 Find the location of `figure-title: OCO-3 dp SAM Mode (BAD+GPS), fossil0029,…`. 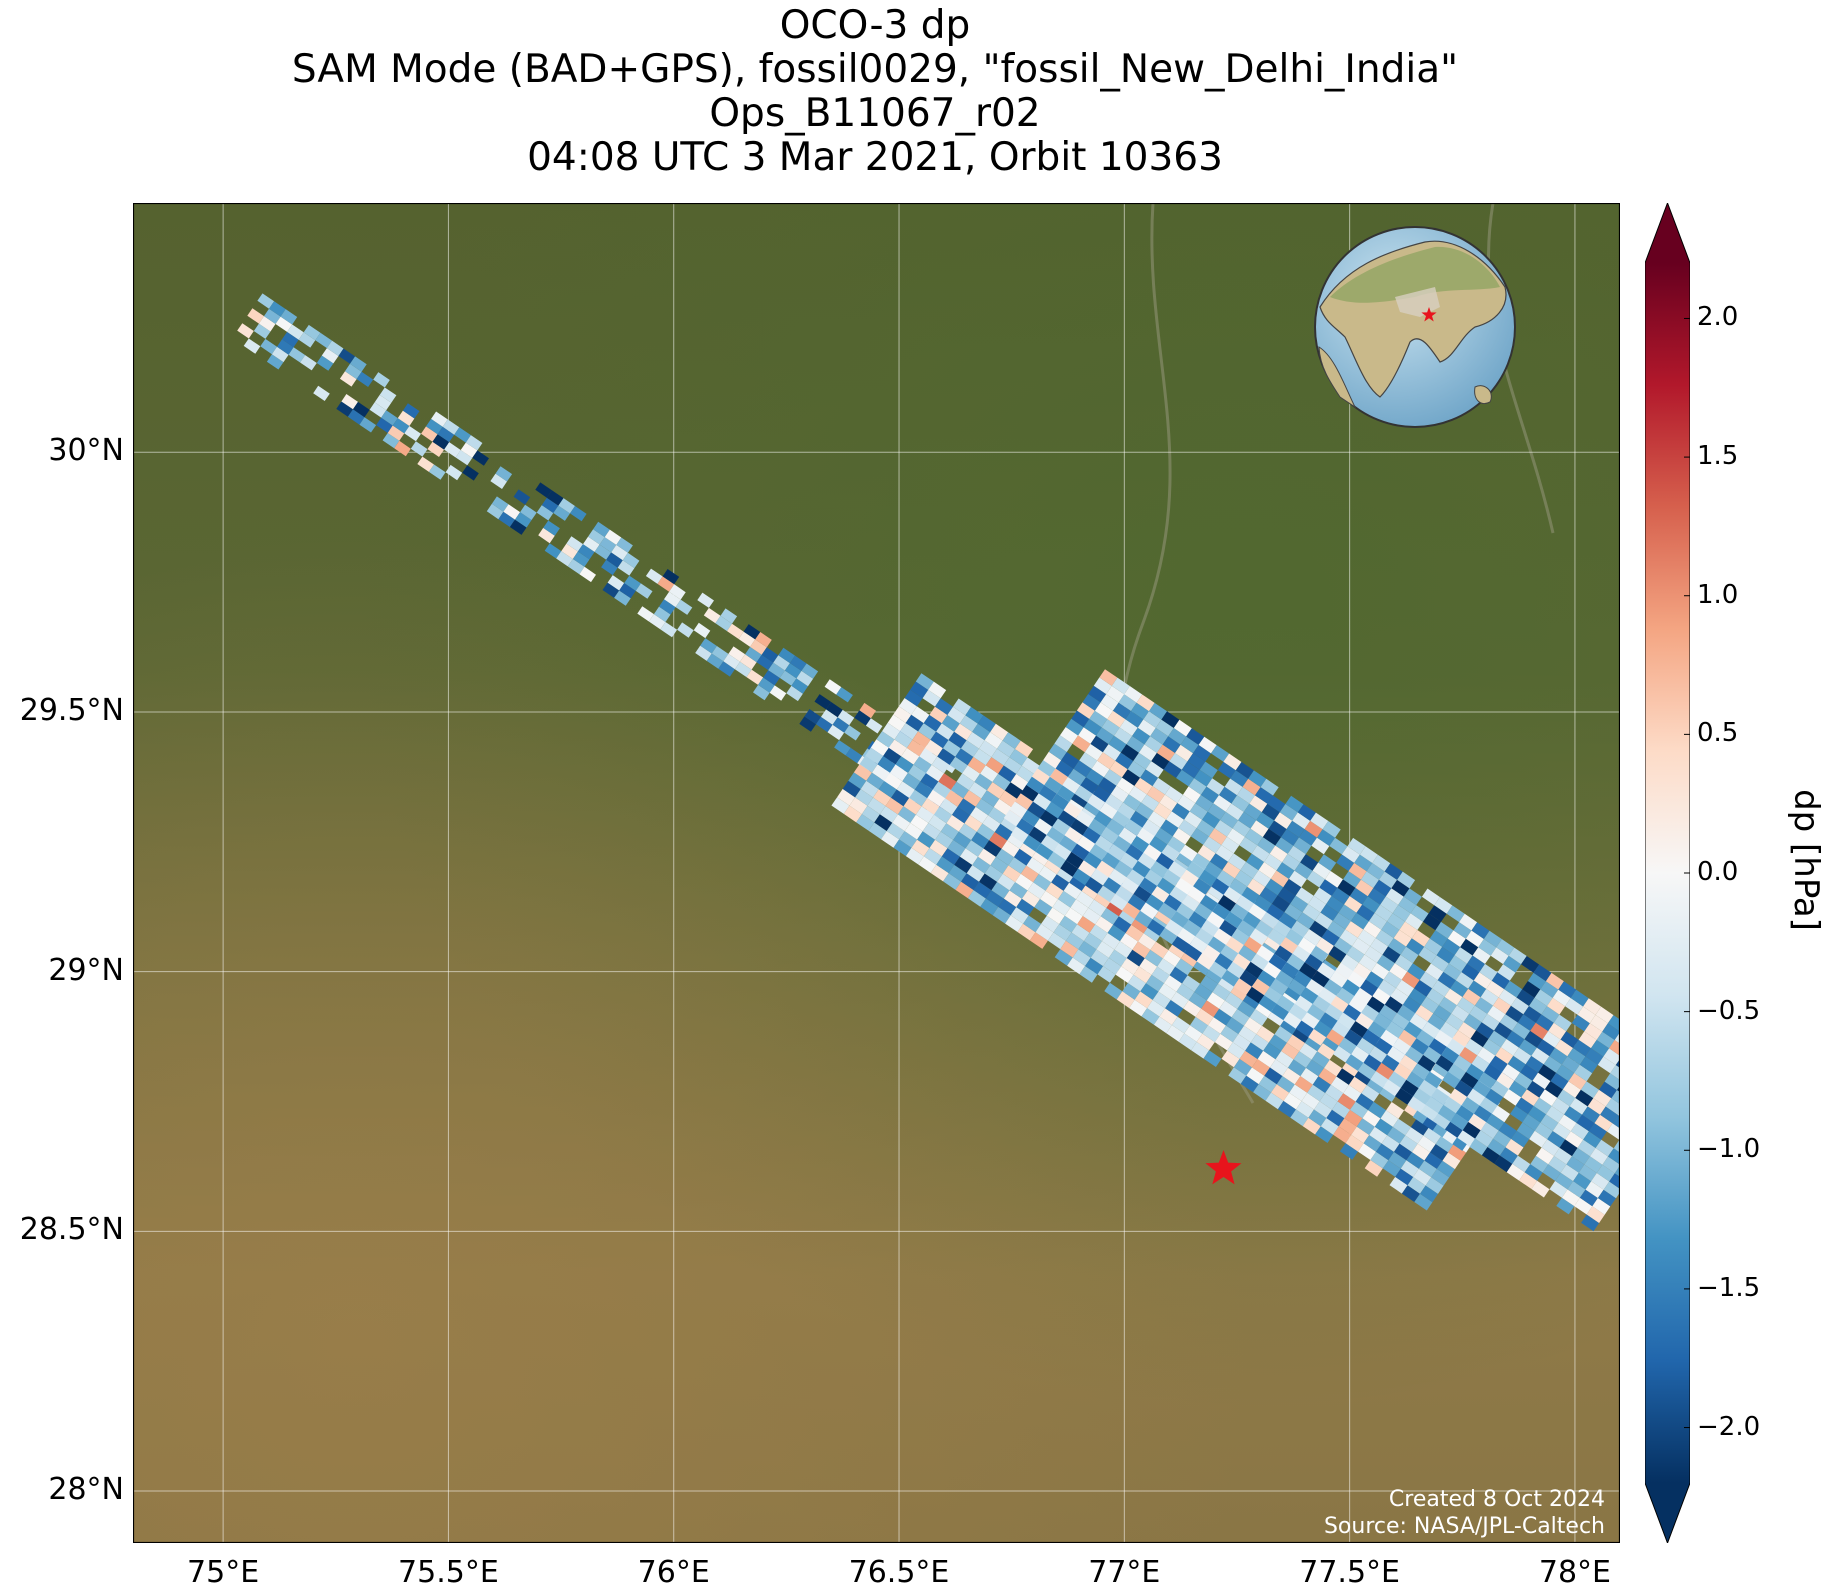

figure-title: OCO-3 dp SAM Mode (BAD+GPS), fossil0029,… is located at coordinates (875, 92).